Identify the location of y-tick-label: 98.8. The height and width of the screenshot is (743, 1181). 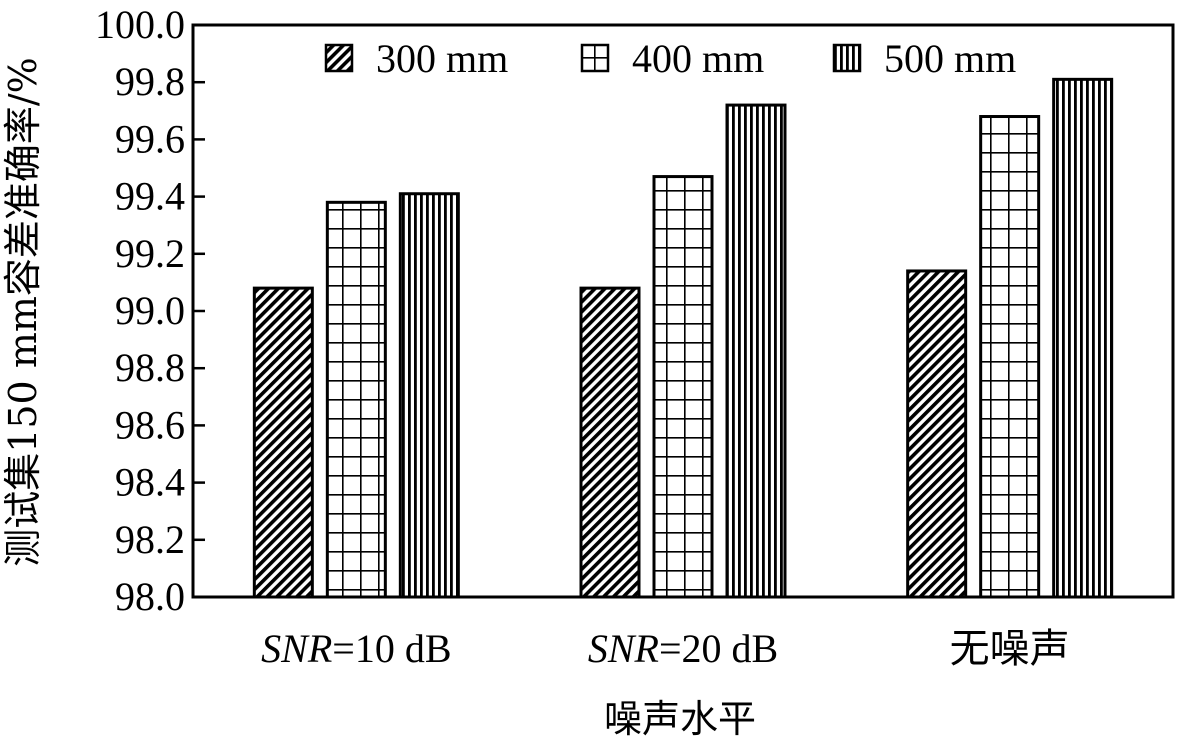
(150, 367).